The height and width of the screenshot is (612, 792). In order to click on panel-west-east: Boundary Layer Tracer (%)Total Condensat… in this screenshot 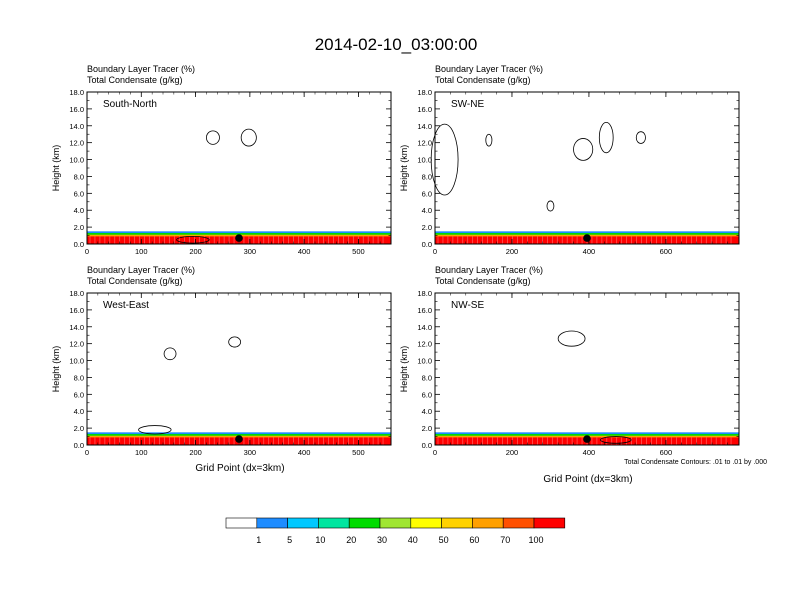, I will do `click(221, 361)`.